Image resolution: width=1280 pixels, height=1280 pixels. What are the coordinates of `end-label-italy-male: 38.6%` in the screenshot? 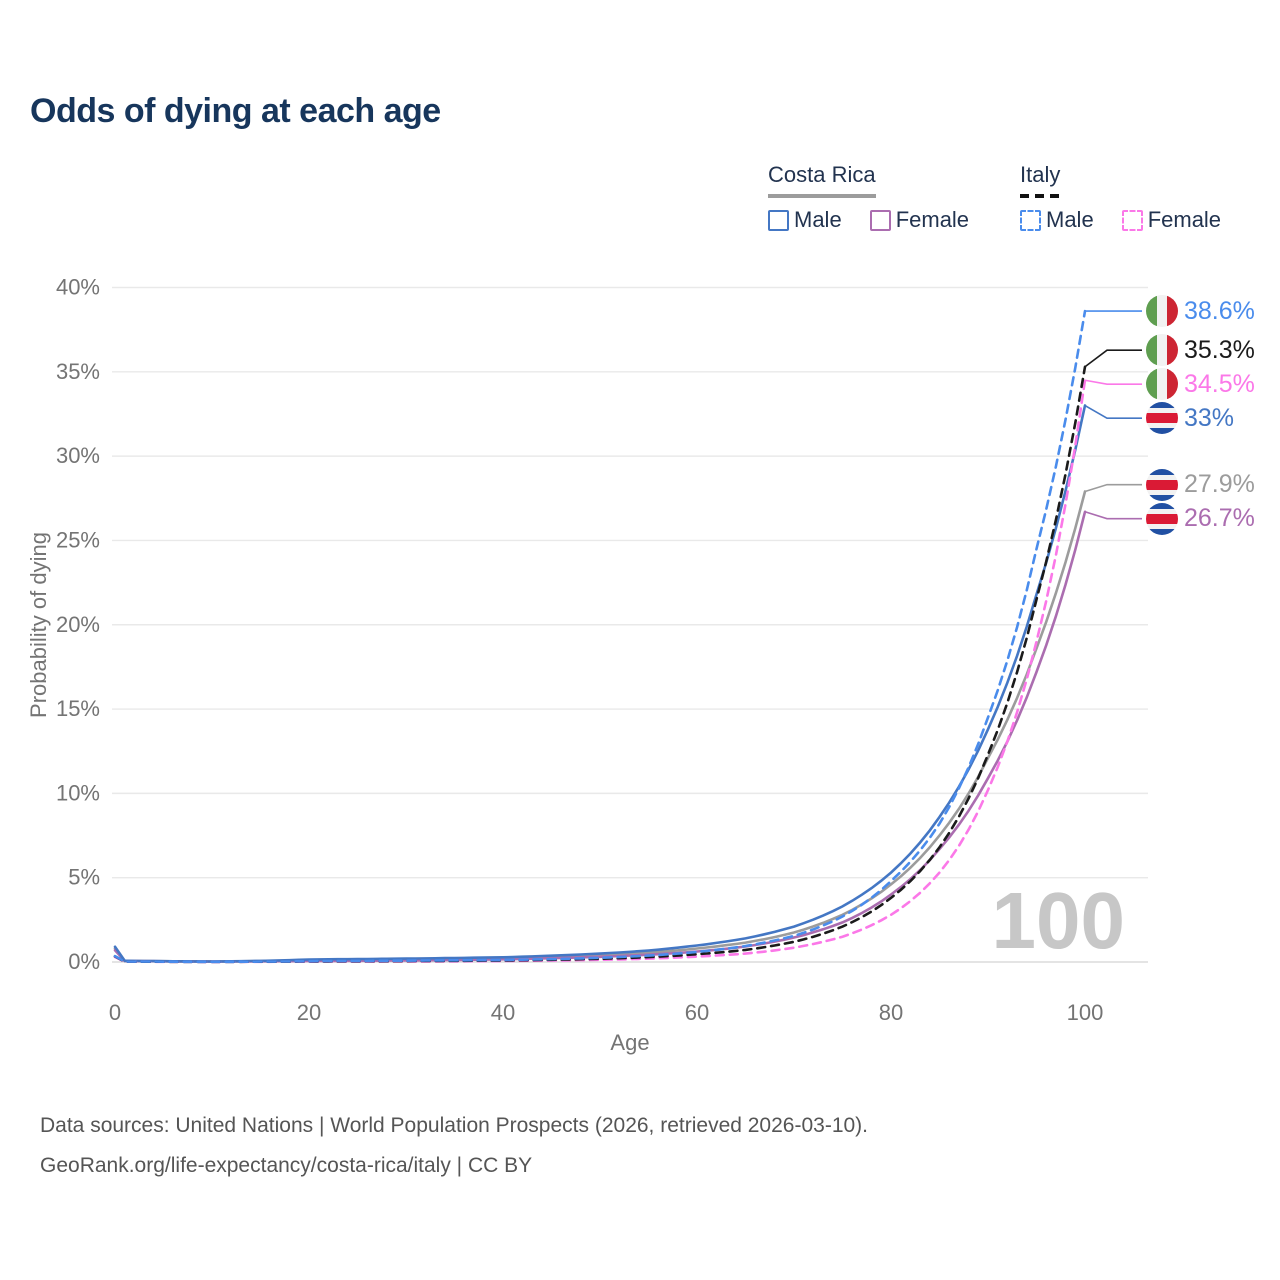 It's located at (1200, 311).